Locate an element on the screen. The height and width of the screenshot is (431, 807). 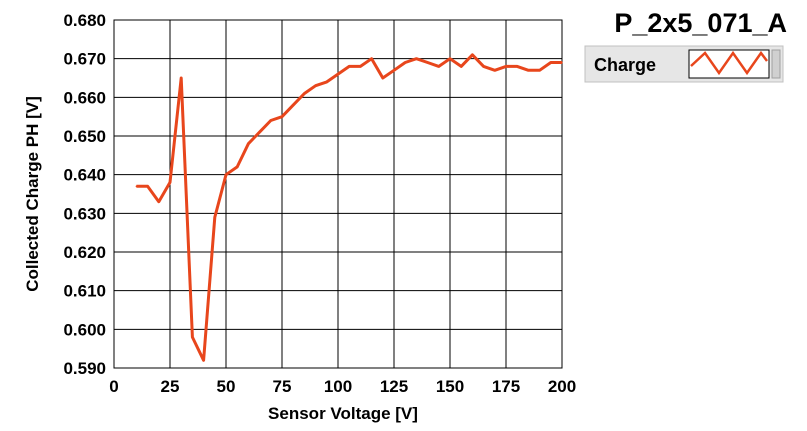
x-tick-label: 150 is located at coordinates (450, 386).